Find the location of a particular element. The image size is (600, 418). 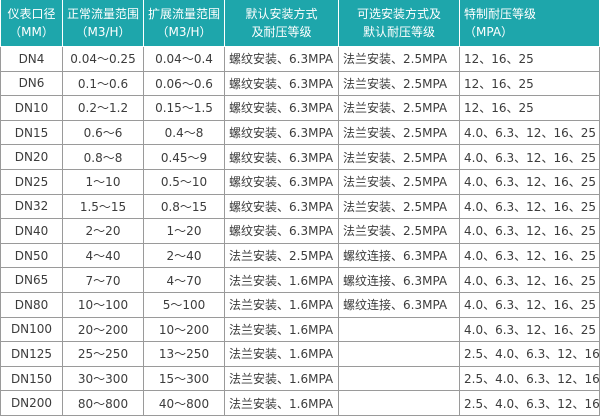

cell-normal-flow: 80～800 is located at coordinates (103, 403).